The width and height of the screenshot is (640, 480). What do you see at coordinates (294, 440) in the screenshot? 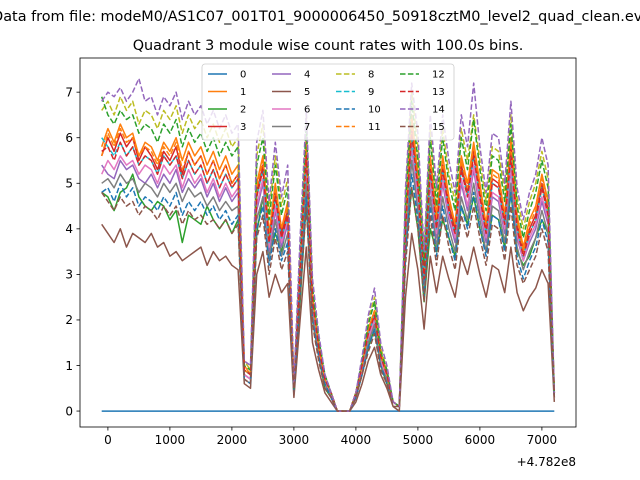
I see `x-tick-label: 3000` at bounding box center [294, 440].